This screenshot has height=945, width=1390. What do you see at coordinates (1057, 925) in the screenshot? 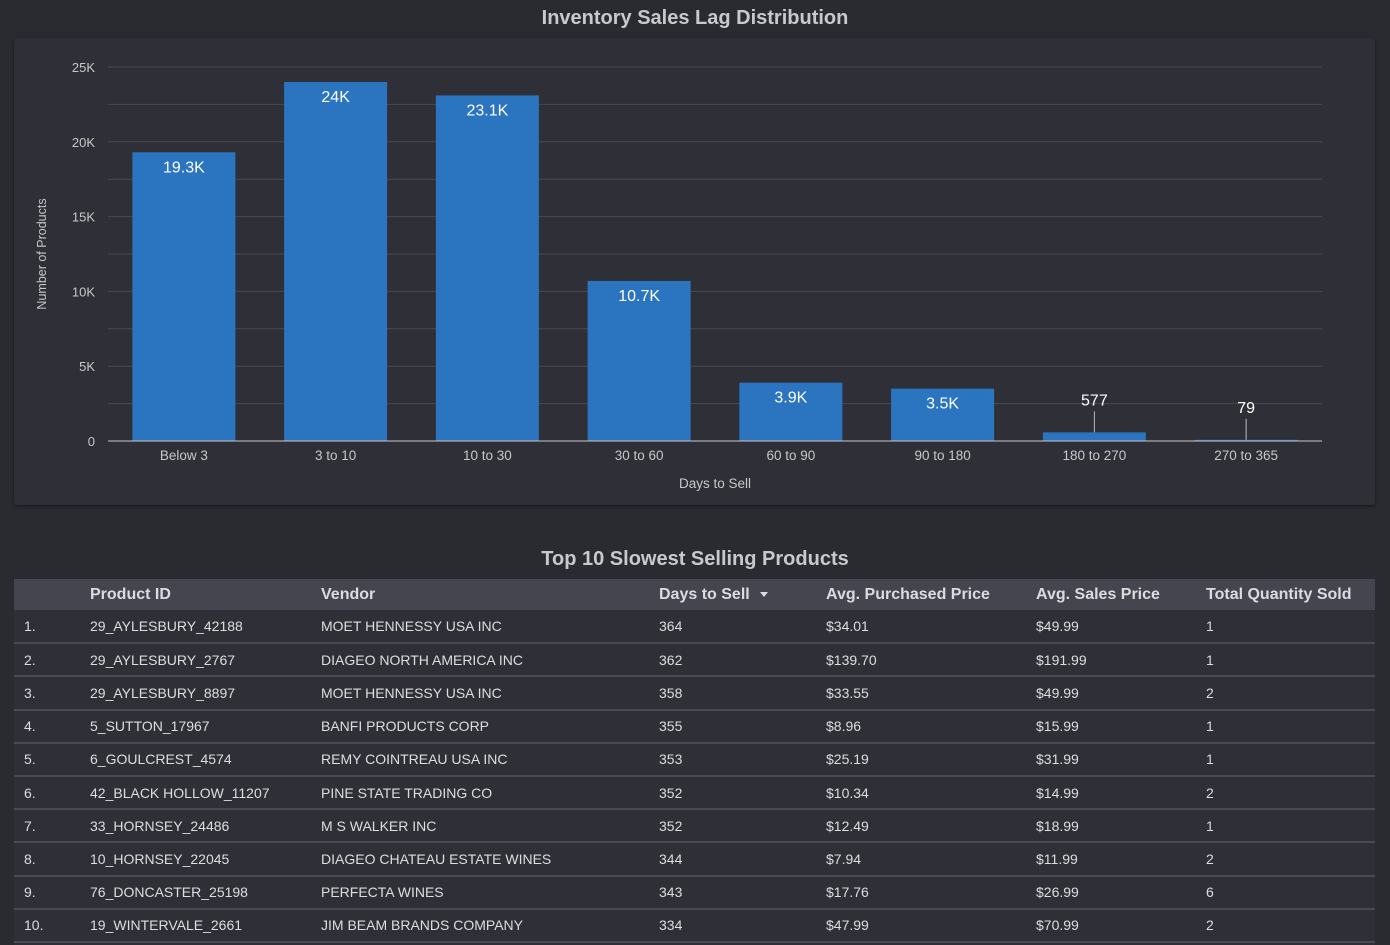
I see `cell-avg-sales-price: $70.99` at bounding box center [1057, 925].